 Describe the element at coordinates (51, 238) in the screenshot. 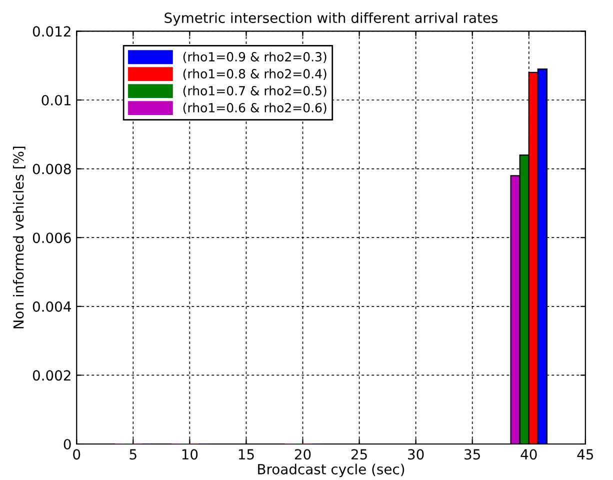

I see `y-tick-label: 0.006` at that location.